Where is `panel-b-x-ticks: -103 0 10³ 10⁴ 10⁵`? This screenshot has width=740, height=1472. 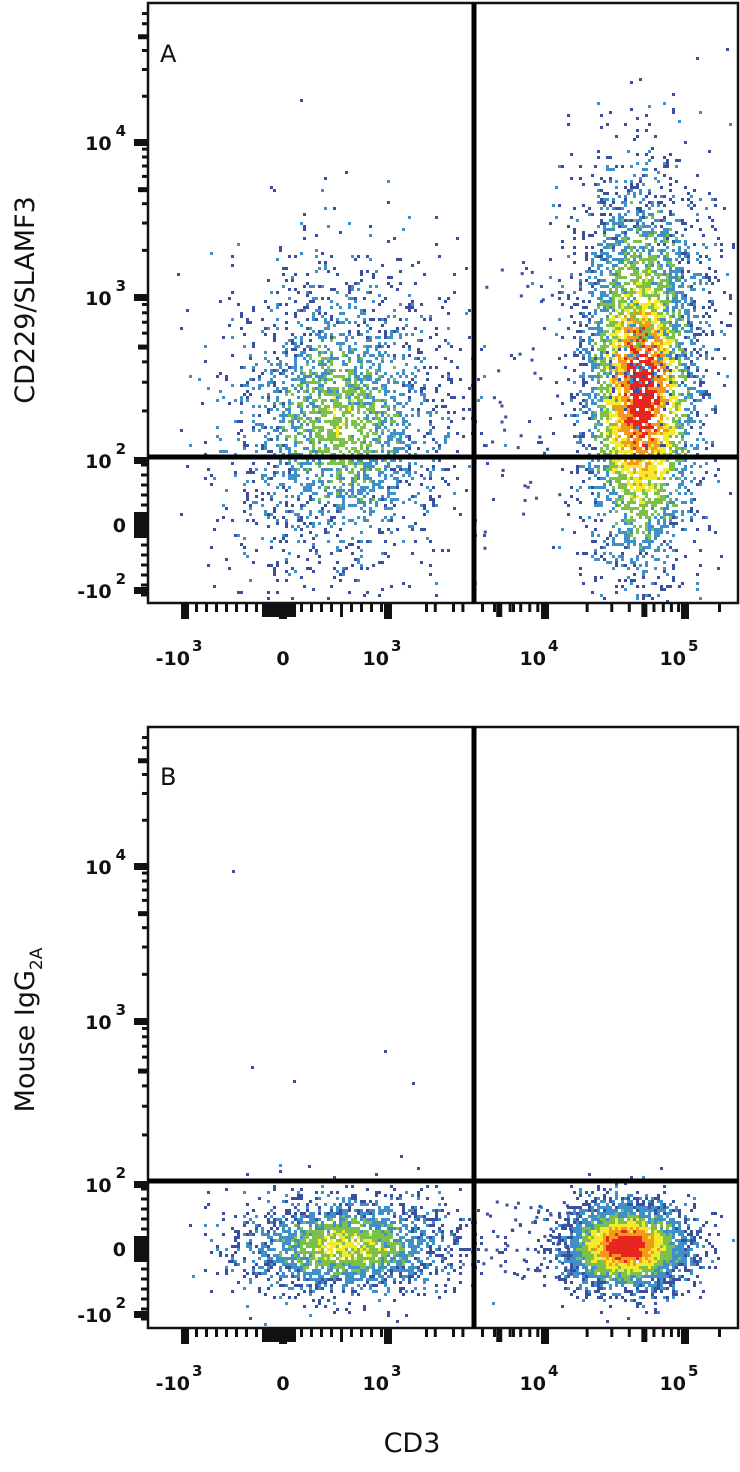 panel-b-x-ticks: -103 0 10³ 10⁴ 10⁵ is located at coordinates (438, 1361).